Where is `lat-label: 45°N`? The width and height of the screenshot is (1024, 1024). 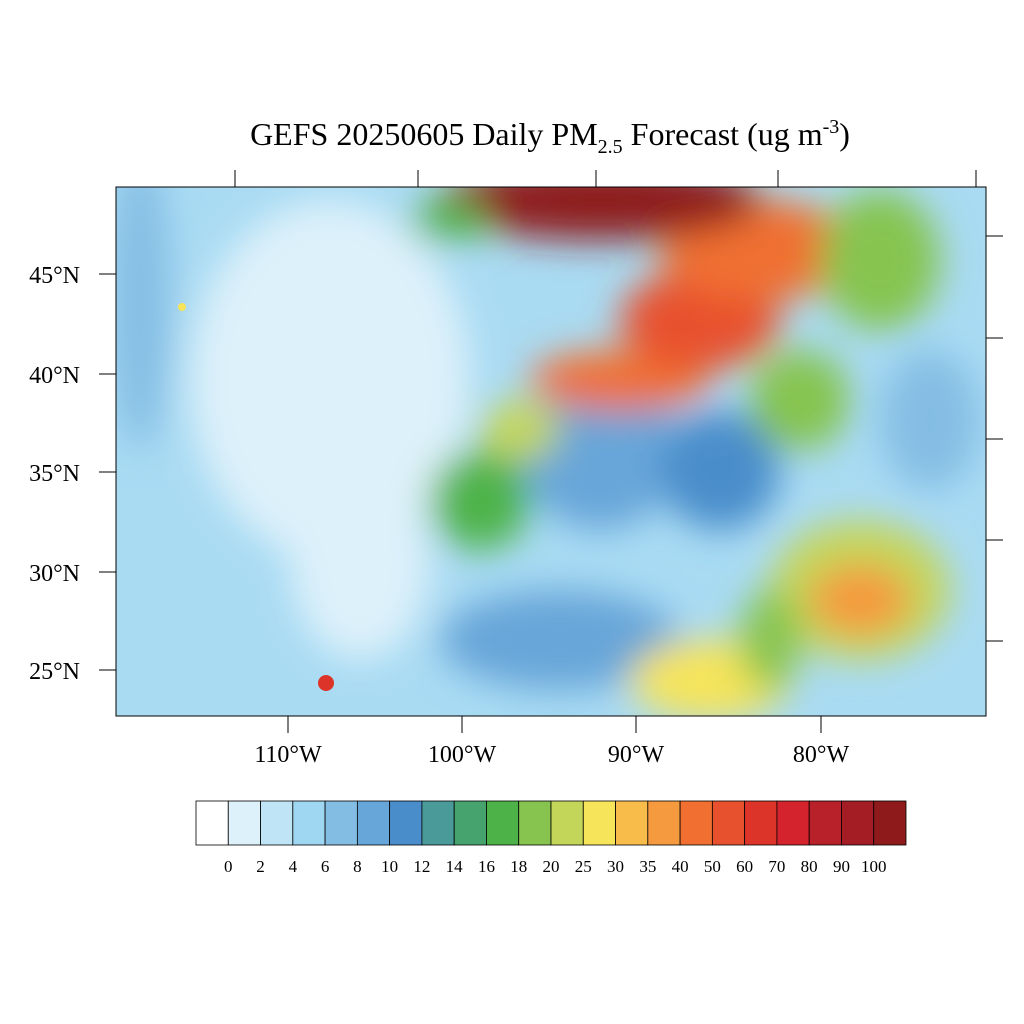
lat-label: 45°N is located at coordinates (54, 276).